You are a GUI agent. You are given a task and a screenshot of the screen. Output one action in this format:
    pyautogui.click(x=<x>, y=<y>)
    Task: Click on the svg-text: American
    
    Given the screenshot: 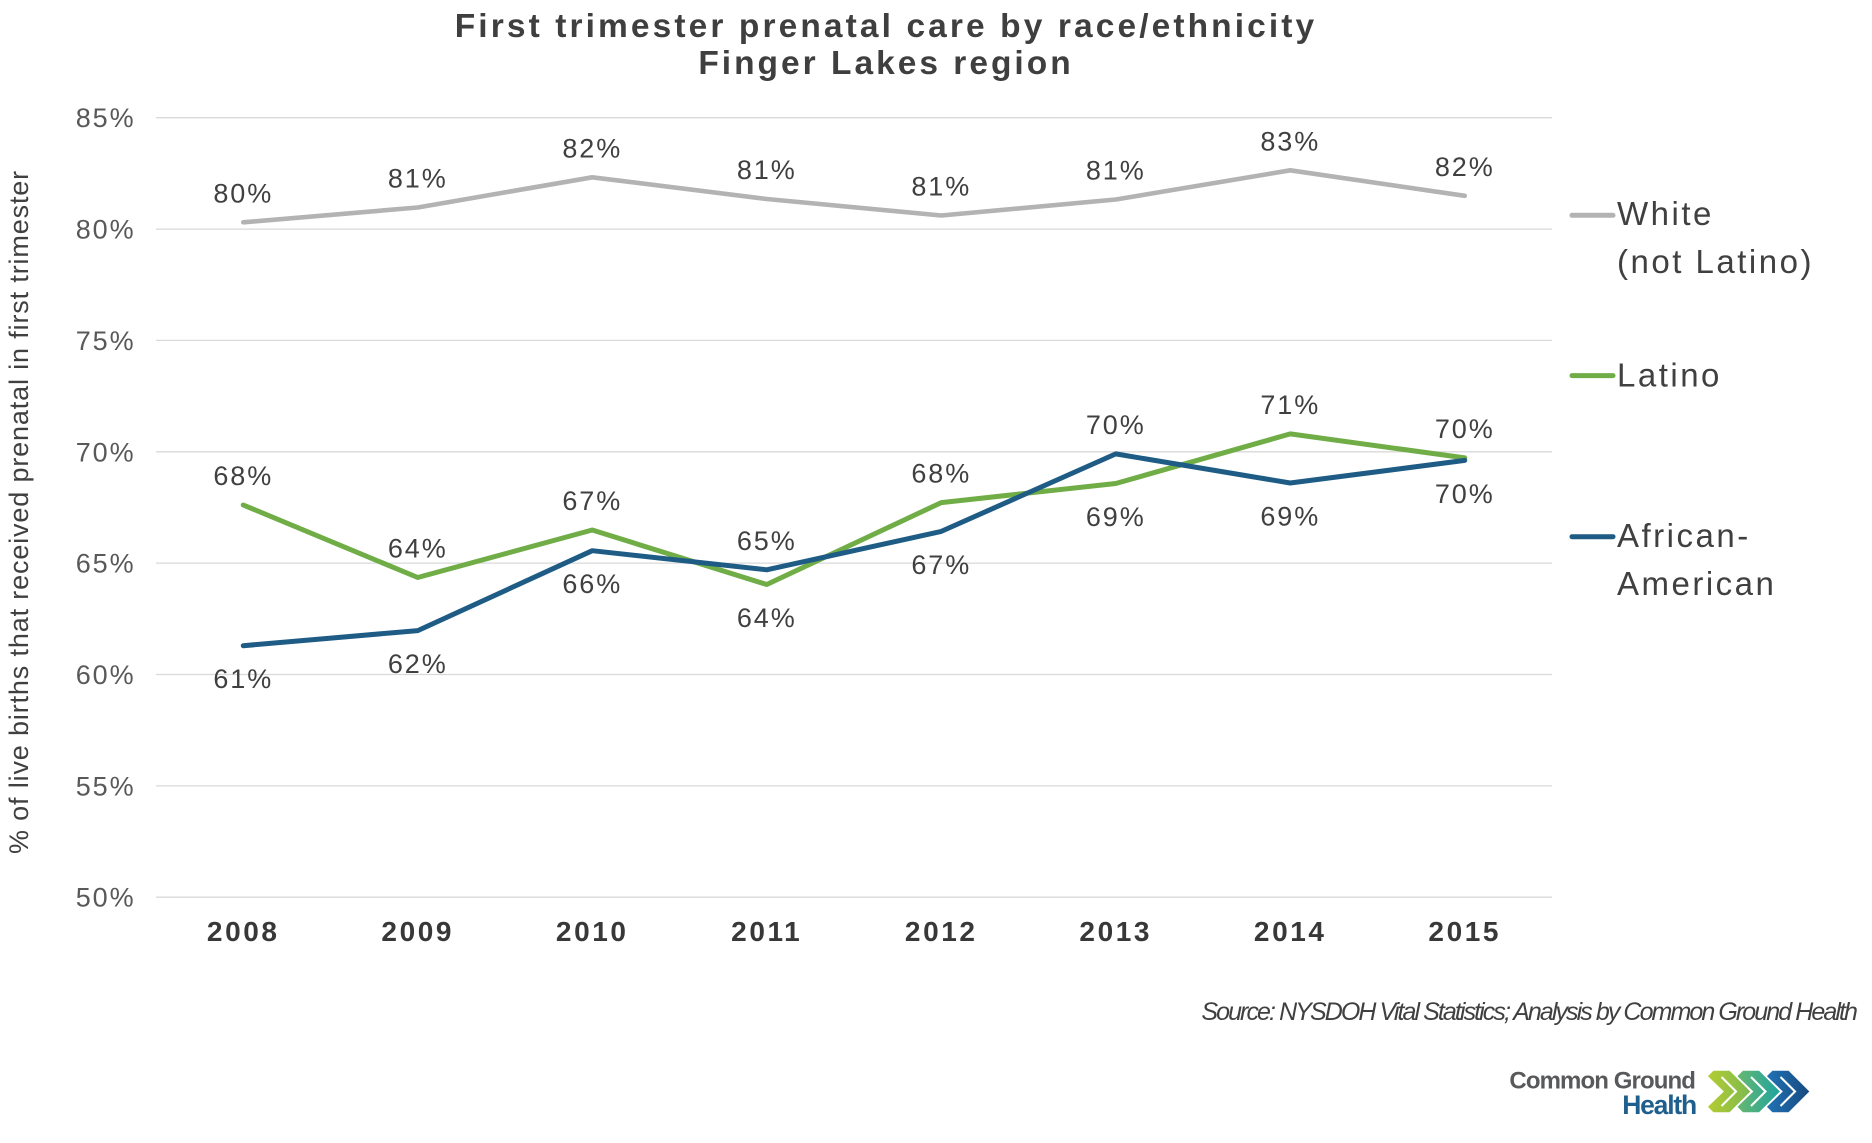 What is the action you would take?
    pyautogui.click(x=1696, y=583)
    